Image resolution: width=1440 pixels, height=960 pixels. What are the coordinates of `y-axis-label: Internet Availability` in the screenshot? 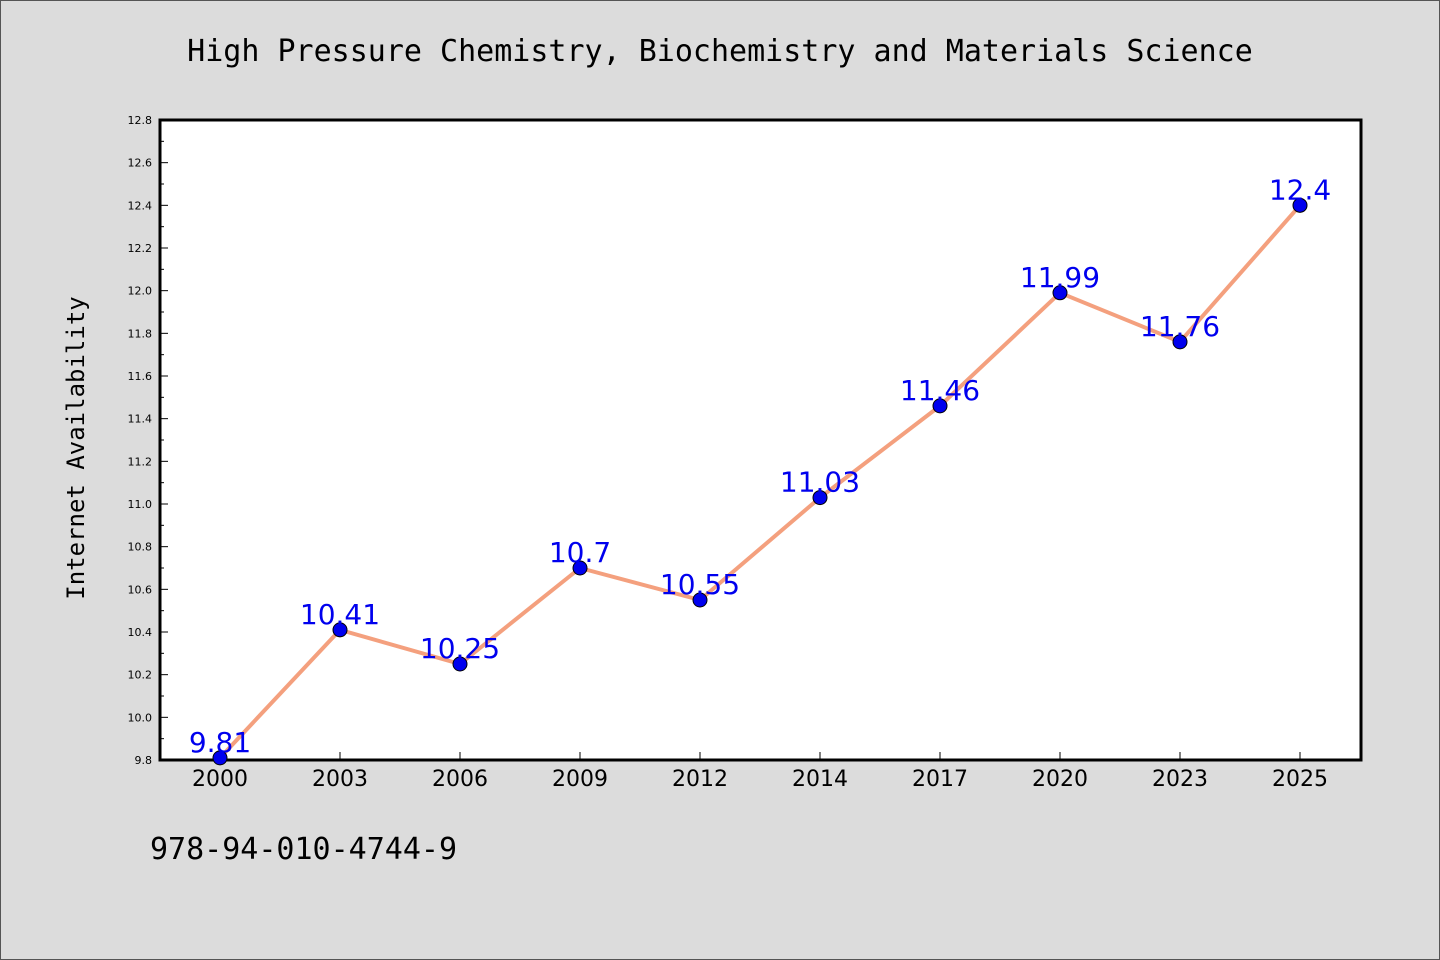 It's located at (76, 447).